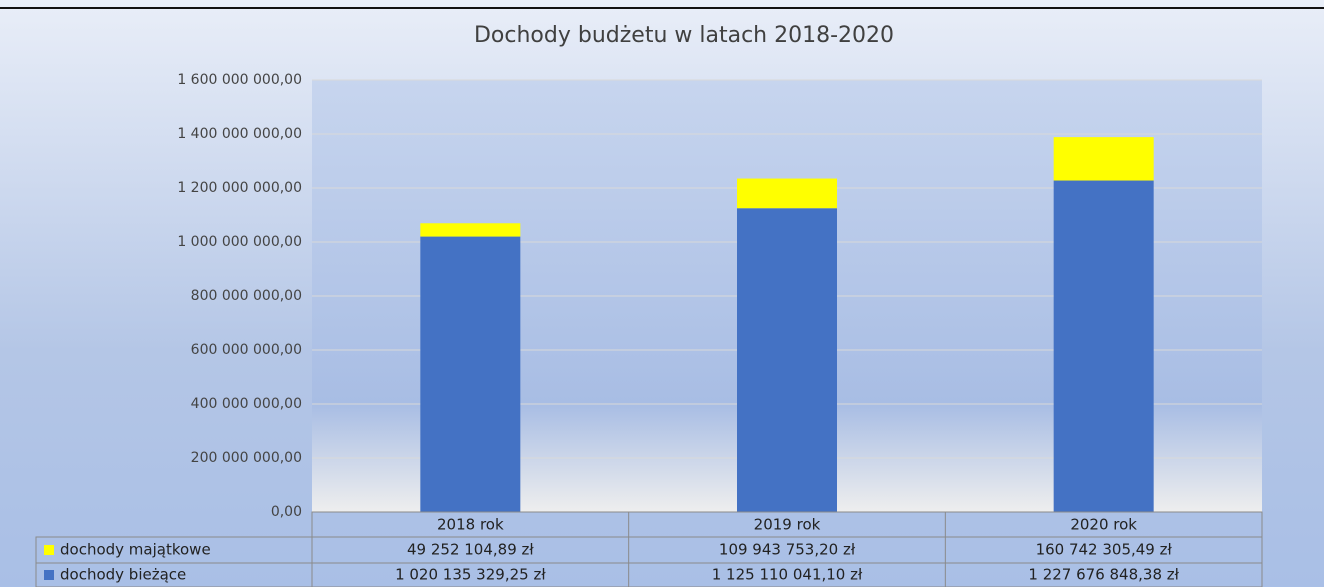 The image size is (1324, 587). Describe the element at coordinates (787, 525) in the screenshot. I see `x-tick-label: 2019 rok` at that location.